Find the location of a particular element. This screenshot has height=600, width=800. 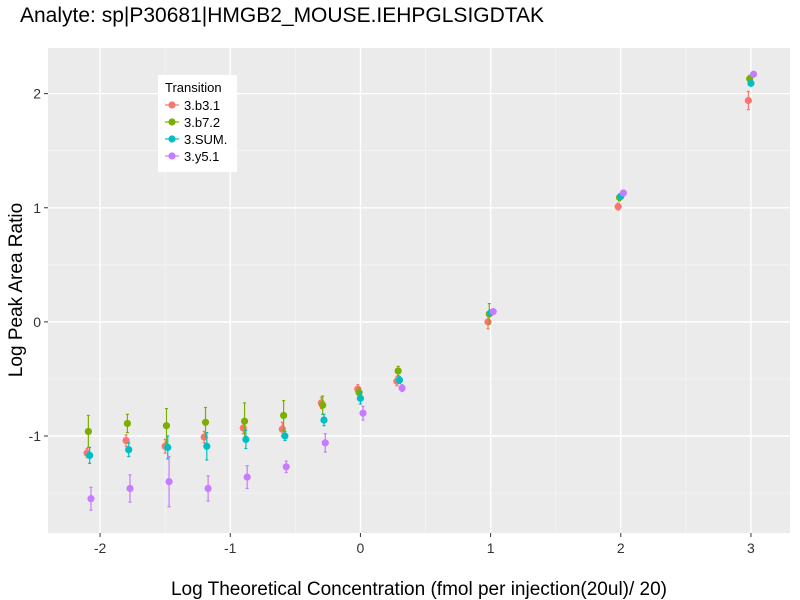

x-tick-label: 2 is located at coordinates (621, 548).